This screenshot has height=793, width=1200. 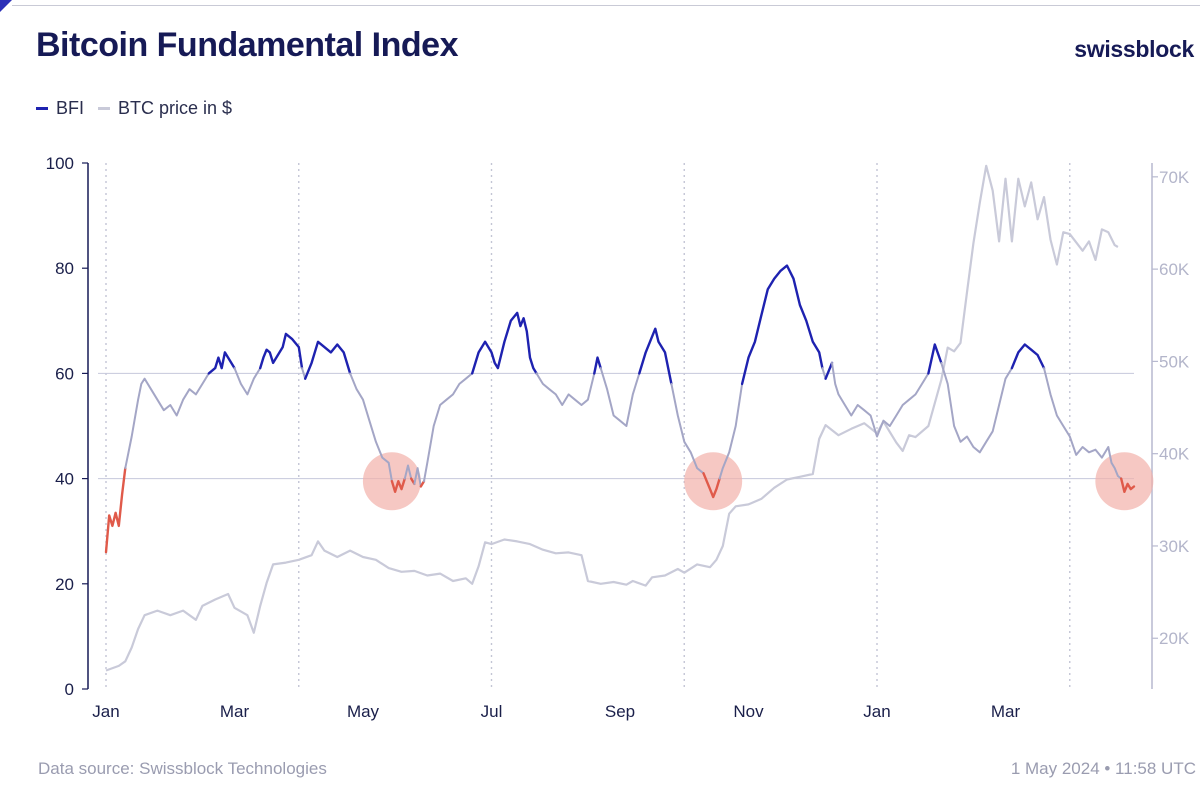 I want to click on legend-swatch-btc, so click(x=104, y=108).